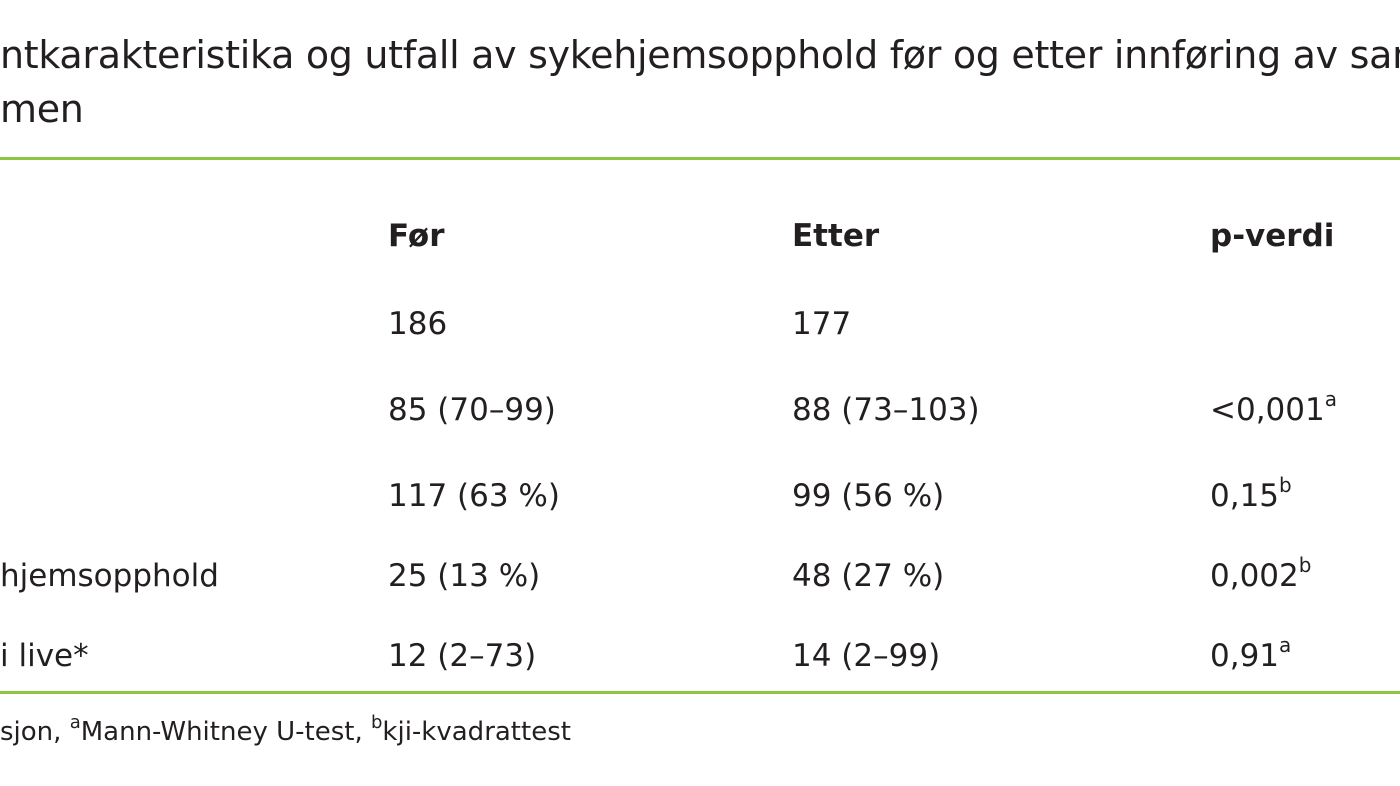 The image size is (1400, 786). Describe the element at coordinates (886, 410) in the screenshot. I see `row-2-etter: 88 (73–103)` at that location.